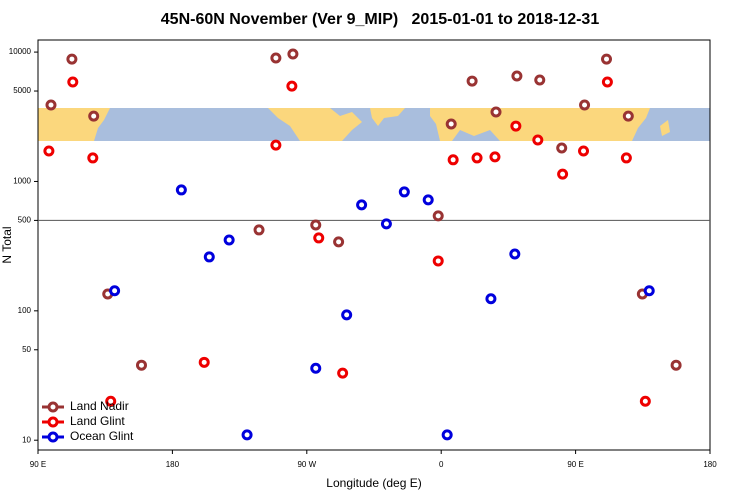  I want to click on y-tick-label: 500, so click(25, 220).